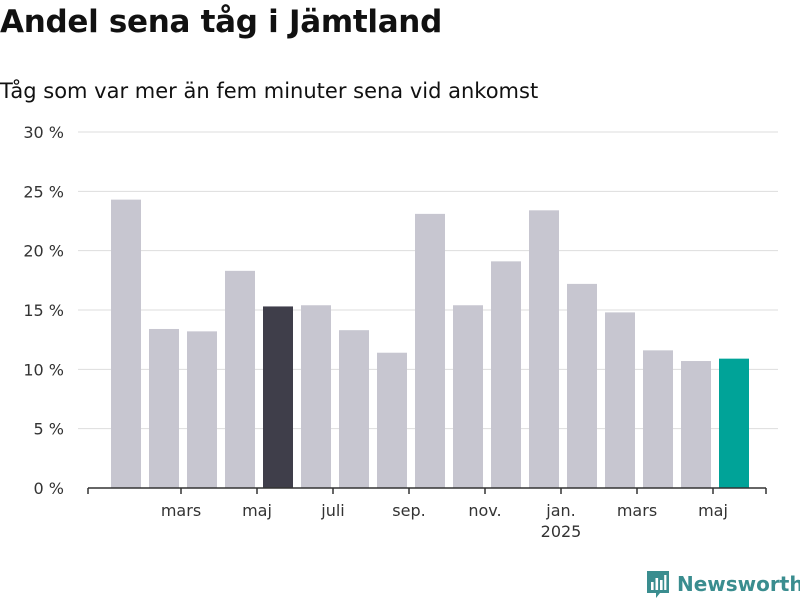  What do you see at coordinates (43, 310) in the screenshot?
I see `y-tick-label: 15 %` at bounding box center [43, 310].